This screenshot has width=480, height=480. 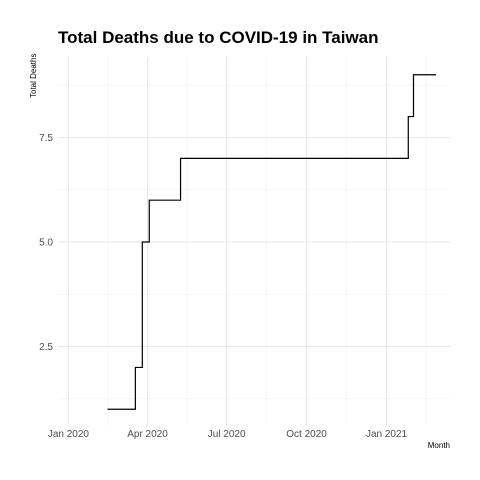 I want to click on x-tick-label: Oct 2020, so click(x=306, y=434).